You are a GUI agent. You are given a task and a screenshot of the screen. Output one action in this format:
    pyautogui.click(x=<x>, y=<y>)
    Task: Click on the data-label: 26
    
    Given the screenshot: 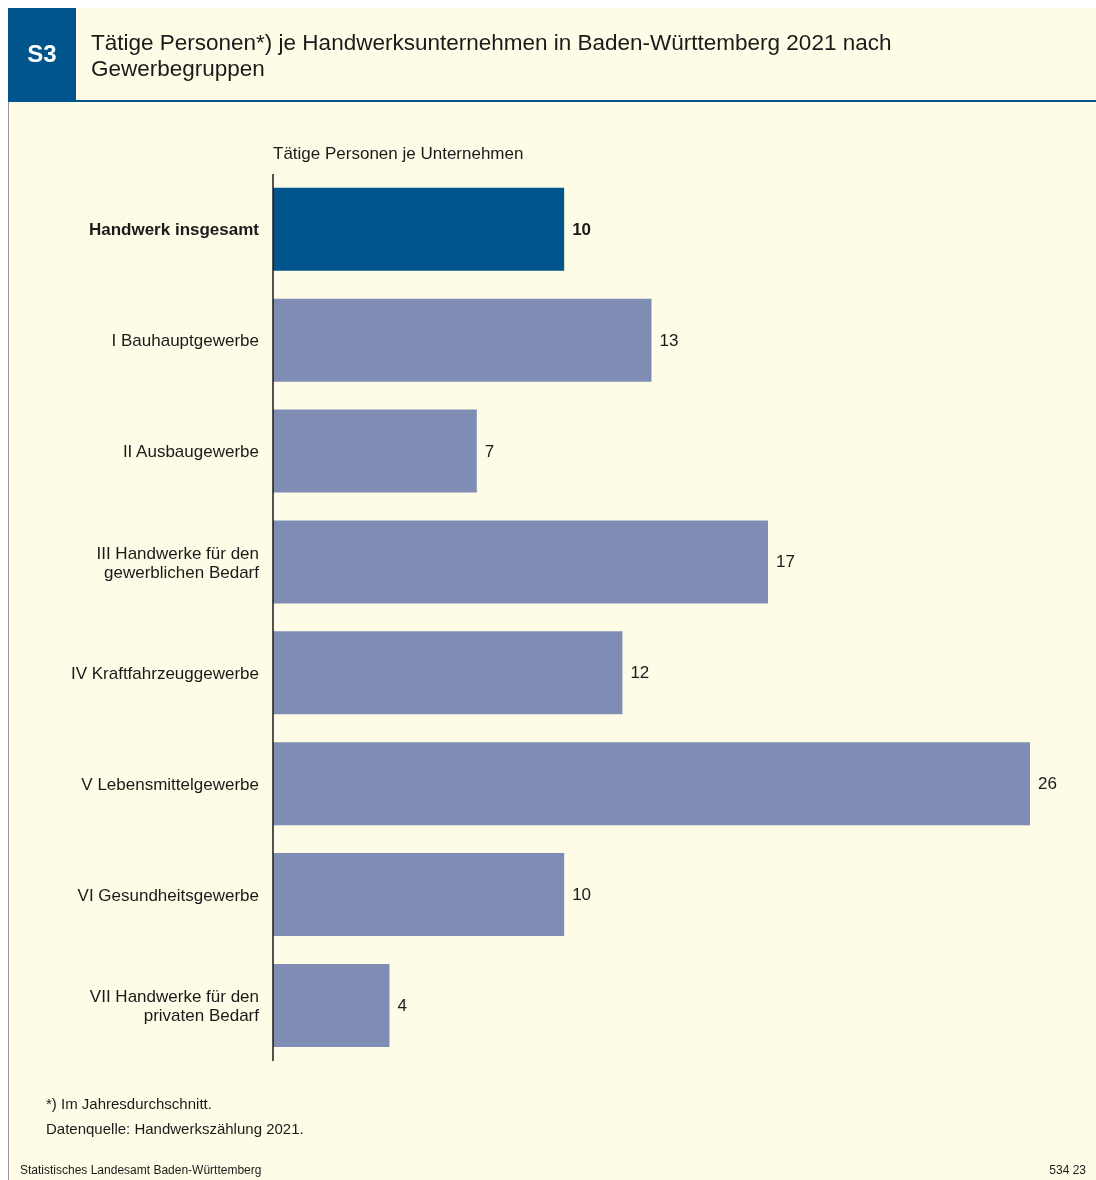 What is the action you would take?
    pyautogui.click(x=1047, y=784)
    